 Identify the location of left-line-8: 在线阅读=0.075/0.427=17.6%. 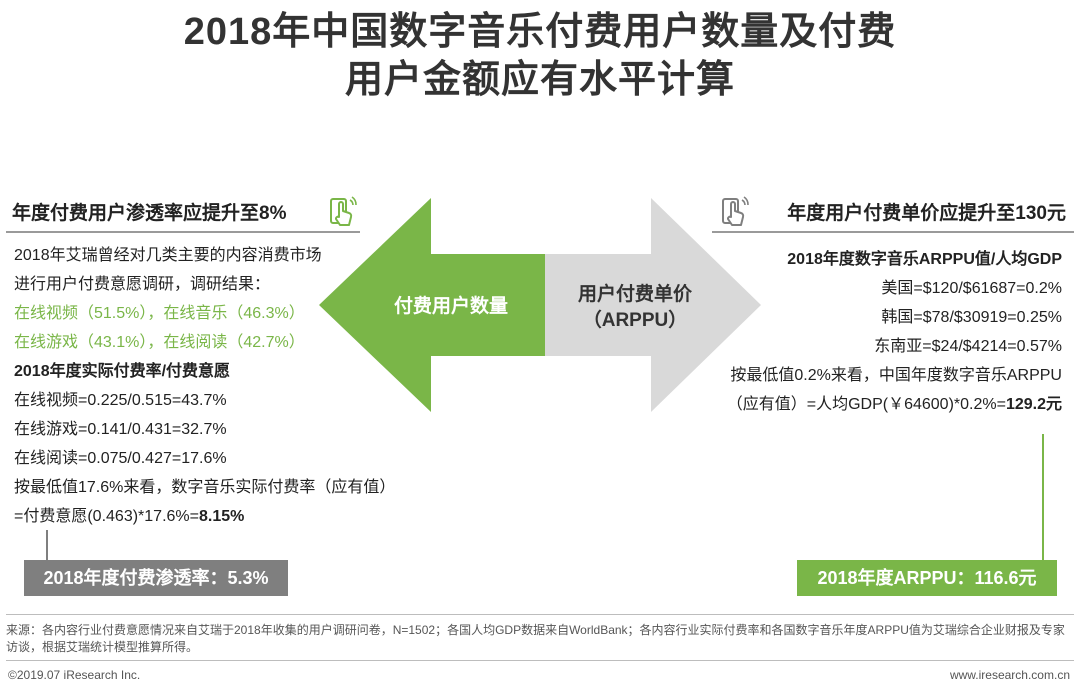
(120, 458).